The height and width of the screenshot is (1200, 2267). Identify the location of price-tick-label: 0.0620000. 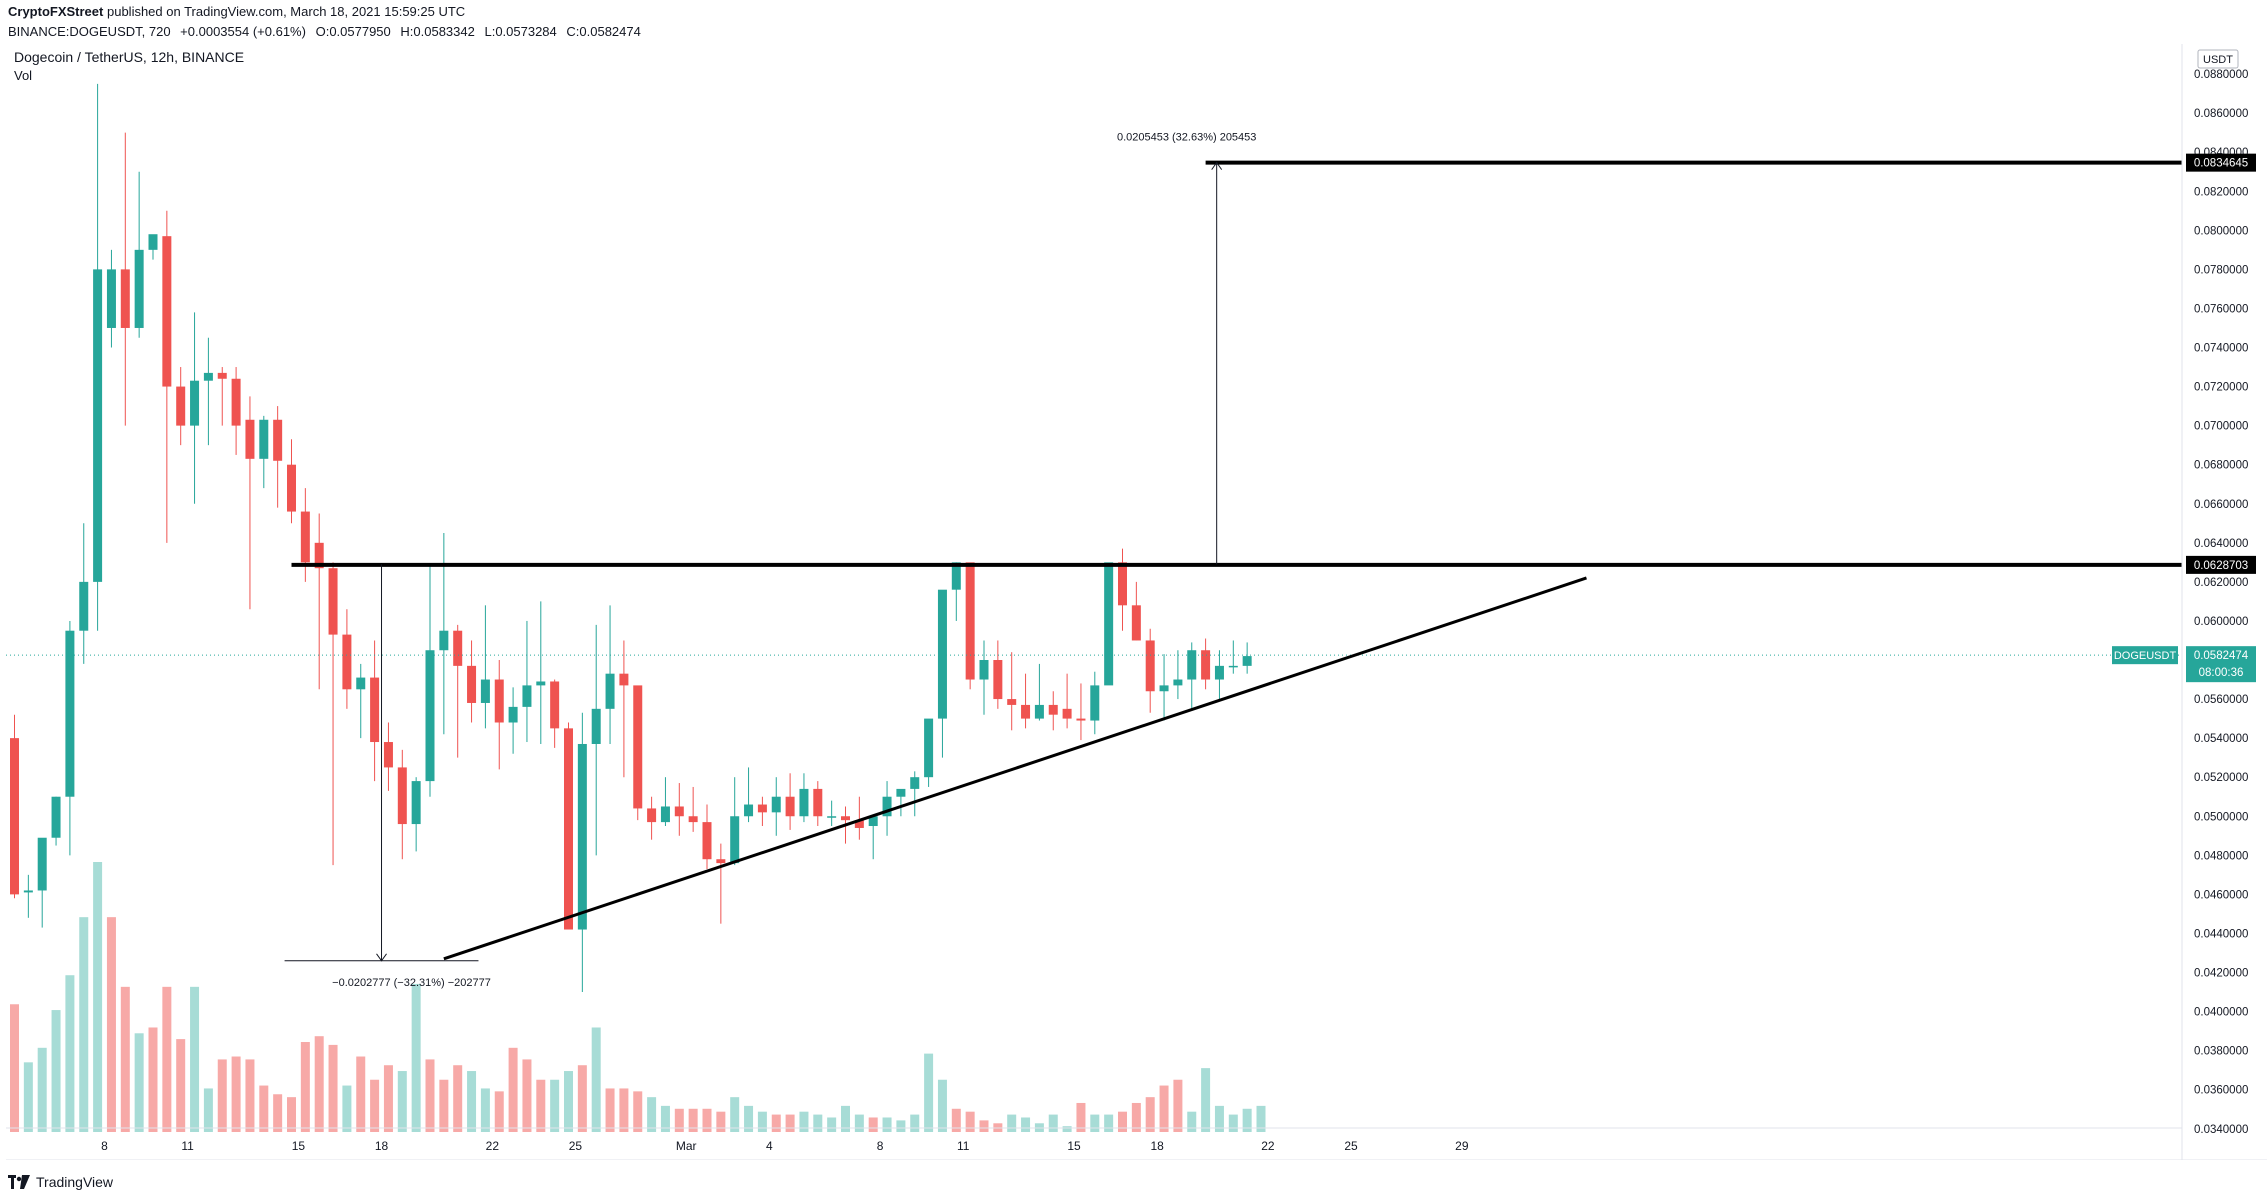
(2221, 583).